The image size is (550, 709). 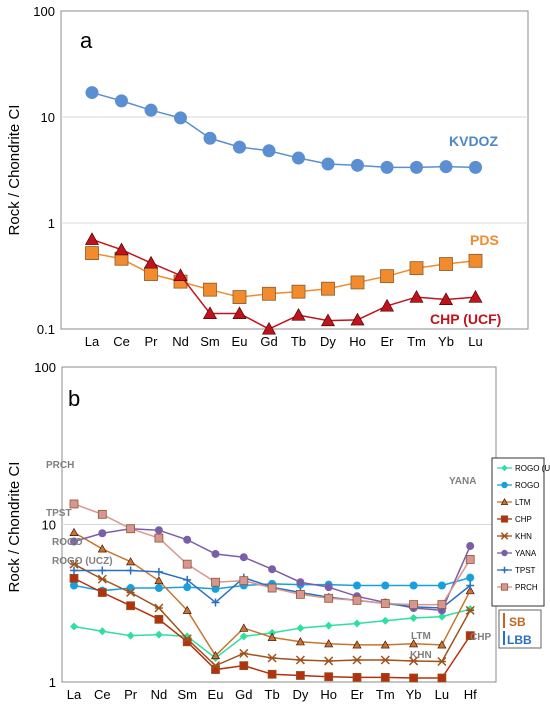 What do you see at coordinates (14, 527) in the screenshot?
I see `y-axis-label-b: Rock / Chondrite CI` at bounding box center [14, 527].